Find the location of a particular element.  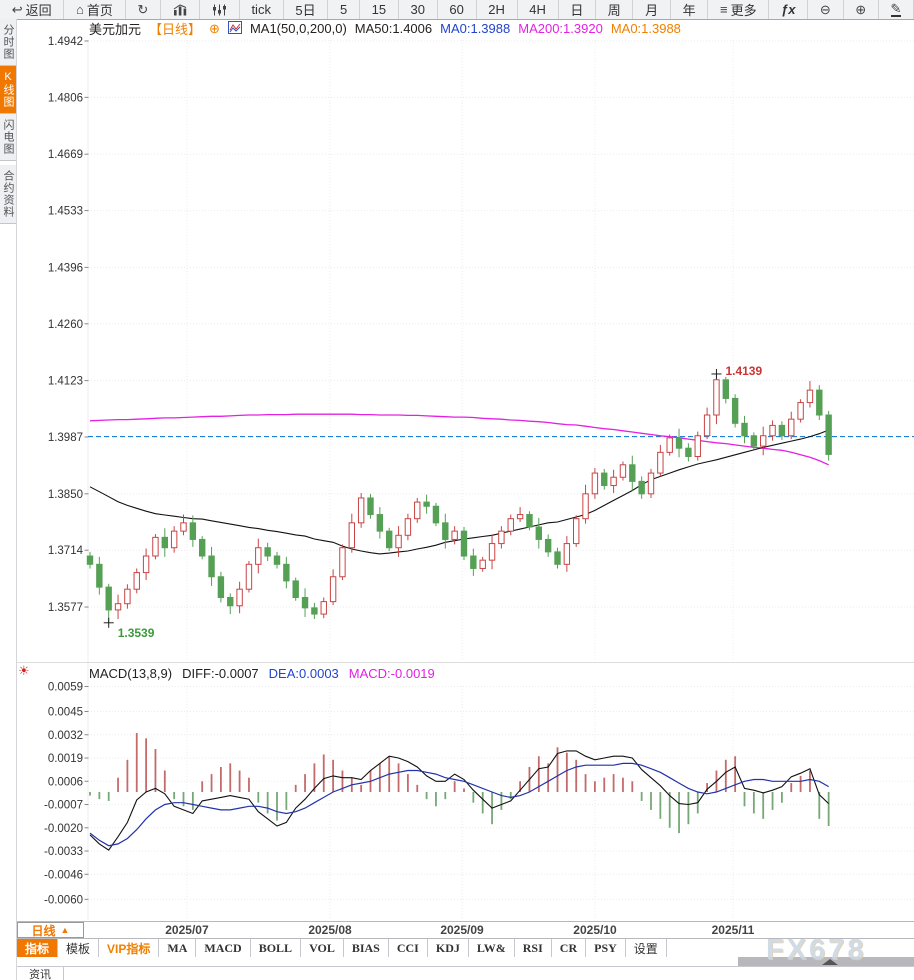

svg-text: 0.0019 is located at coordinates (65, 759).